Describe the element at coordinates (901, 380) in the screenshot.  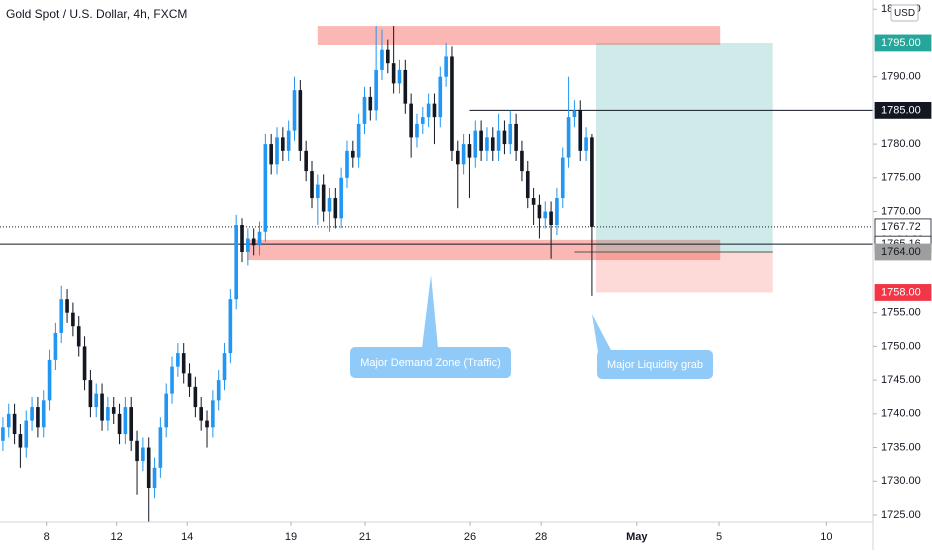
I see `y-tick-label: 1745.00` at that location.